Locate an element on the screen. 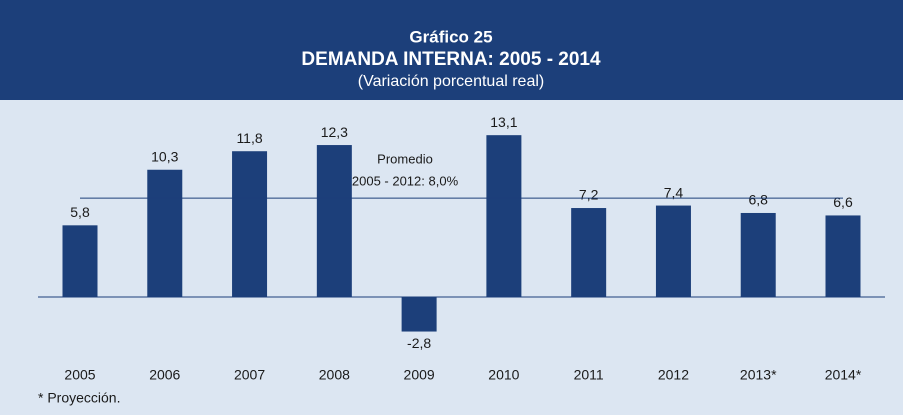  value-label: 5,8 is located at coordinates (80, 212).